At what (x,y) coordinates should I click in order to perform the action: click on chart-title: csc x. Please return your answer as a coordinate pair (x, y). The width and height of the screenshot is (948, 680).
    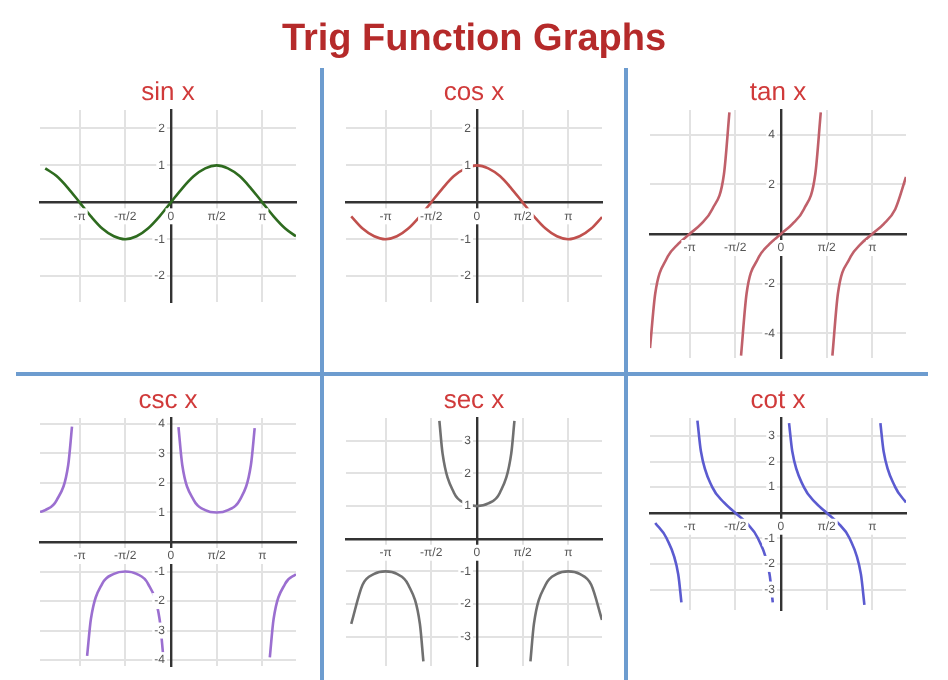
    Looking at the image, I should click on (168, 399).